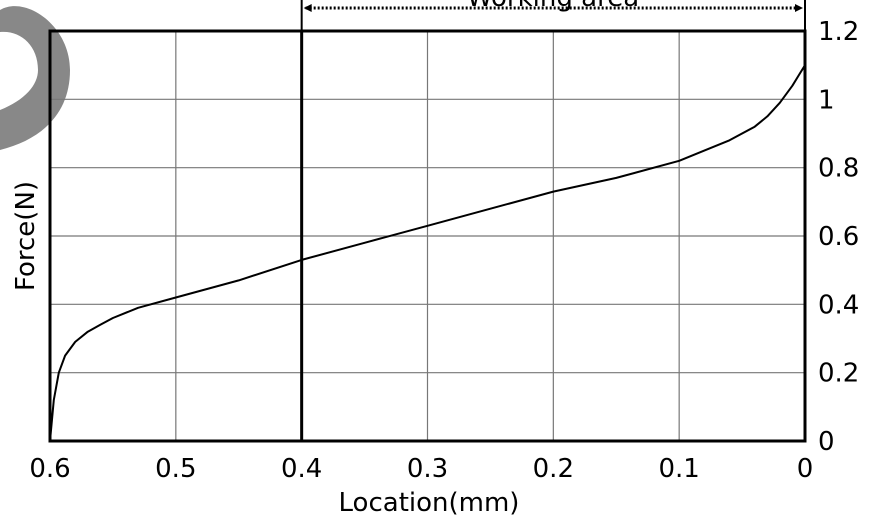  Describe the element at coordinates (826, 100) in the screenshot. I see `y-tick-label: 1` at that location.